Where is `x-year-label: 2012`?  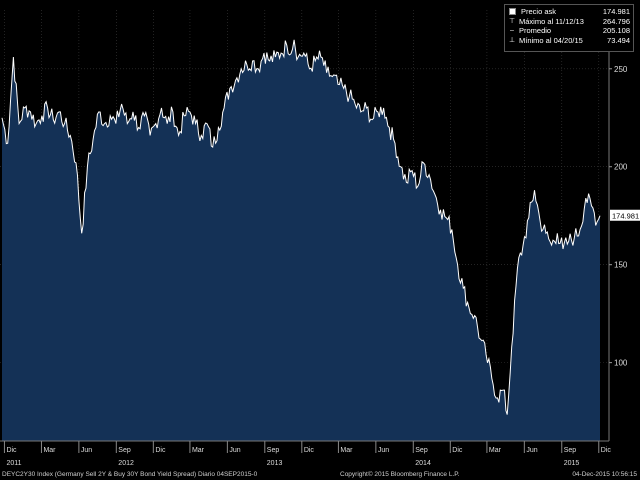
x-year-label: 2012 is located at coordinates (126, 463).